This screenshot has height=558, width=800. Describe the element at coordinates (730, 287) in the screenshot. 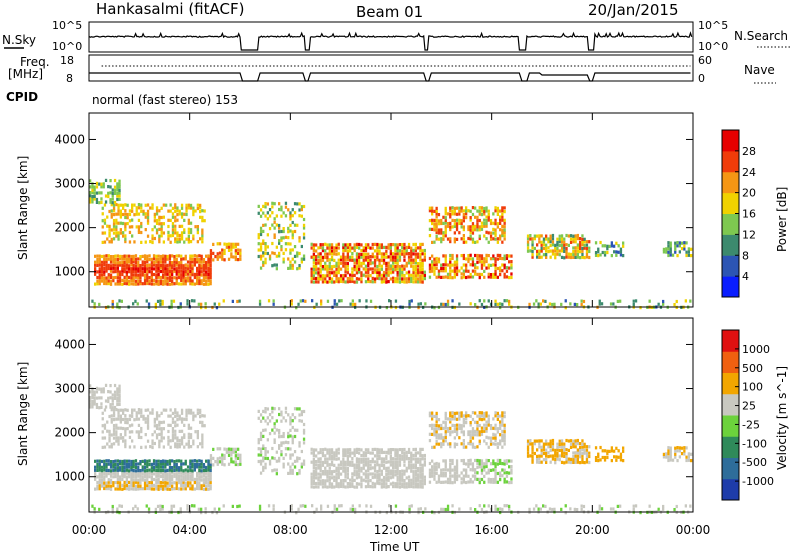

I see `power-colorbar-segment` at that location.